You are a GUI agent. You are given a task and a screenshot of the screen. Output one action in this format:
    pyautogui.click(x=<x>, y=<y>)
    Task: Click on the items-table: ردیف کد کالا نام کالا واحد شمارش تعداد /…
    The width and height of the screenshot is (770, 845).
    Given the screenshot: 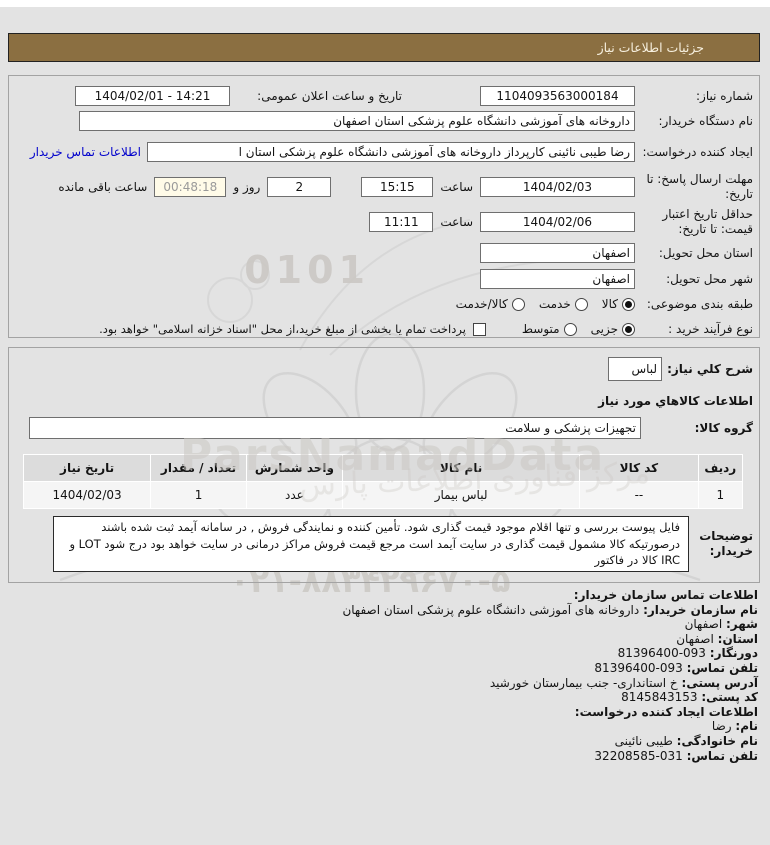 What is the action you would take?
    pyautogui.click(x=383, y=481)
    